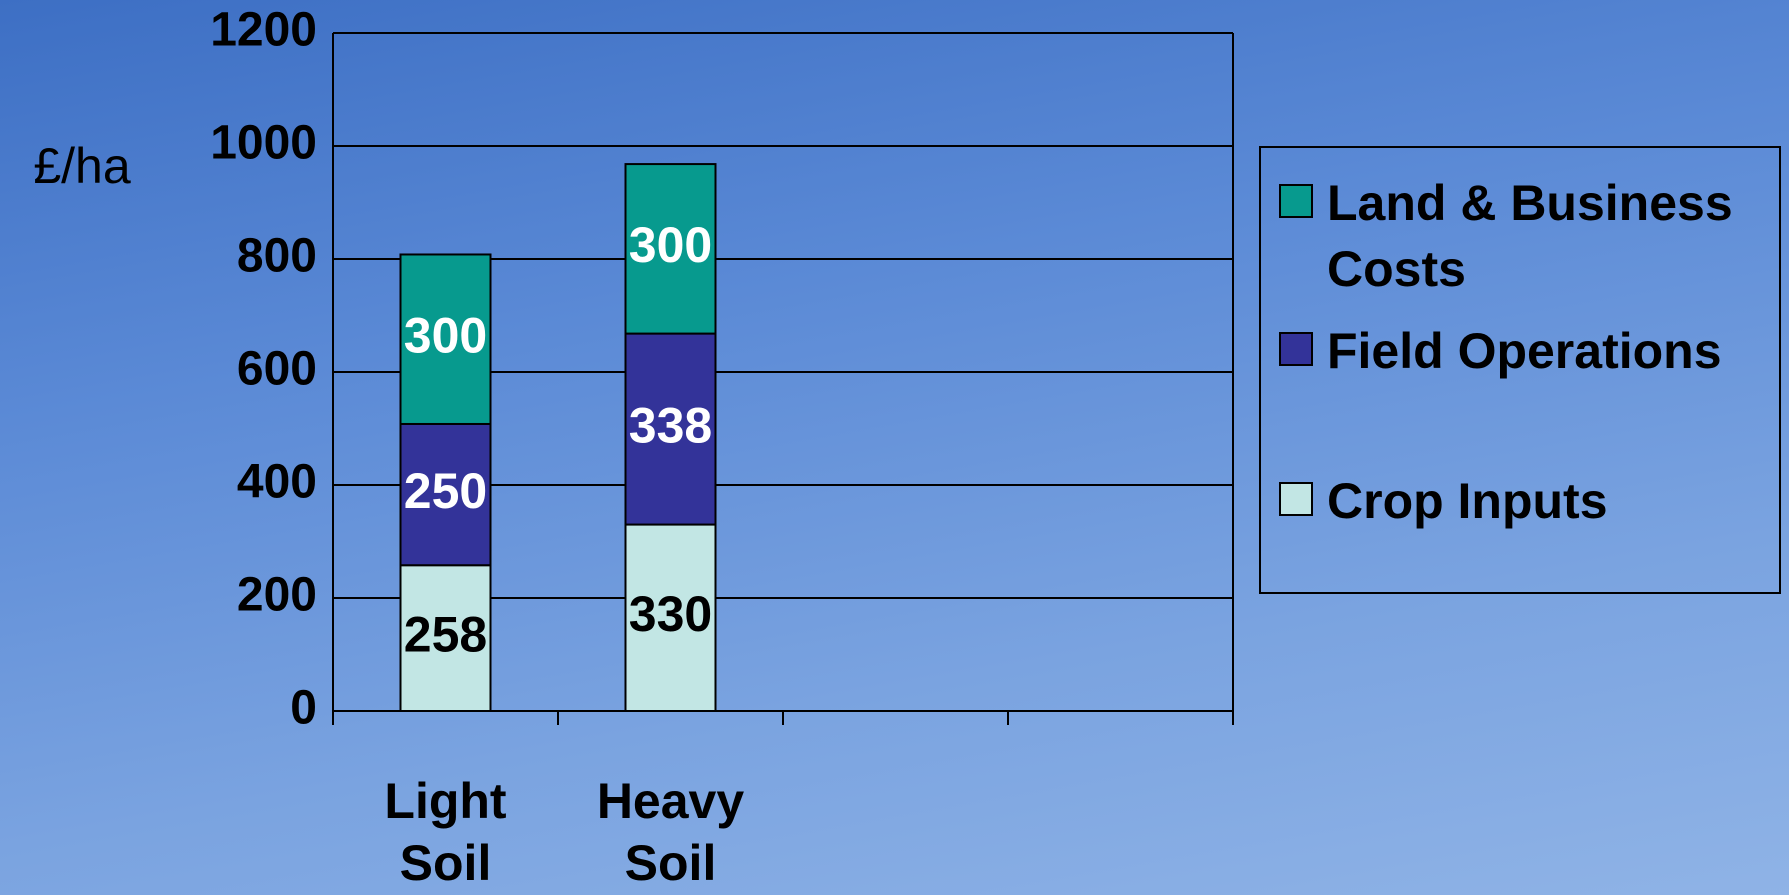  What do you see at coordinates (670, 614) in the screenshot?
I see `value-label: 330` at bounding box center [670, 614].